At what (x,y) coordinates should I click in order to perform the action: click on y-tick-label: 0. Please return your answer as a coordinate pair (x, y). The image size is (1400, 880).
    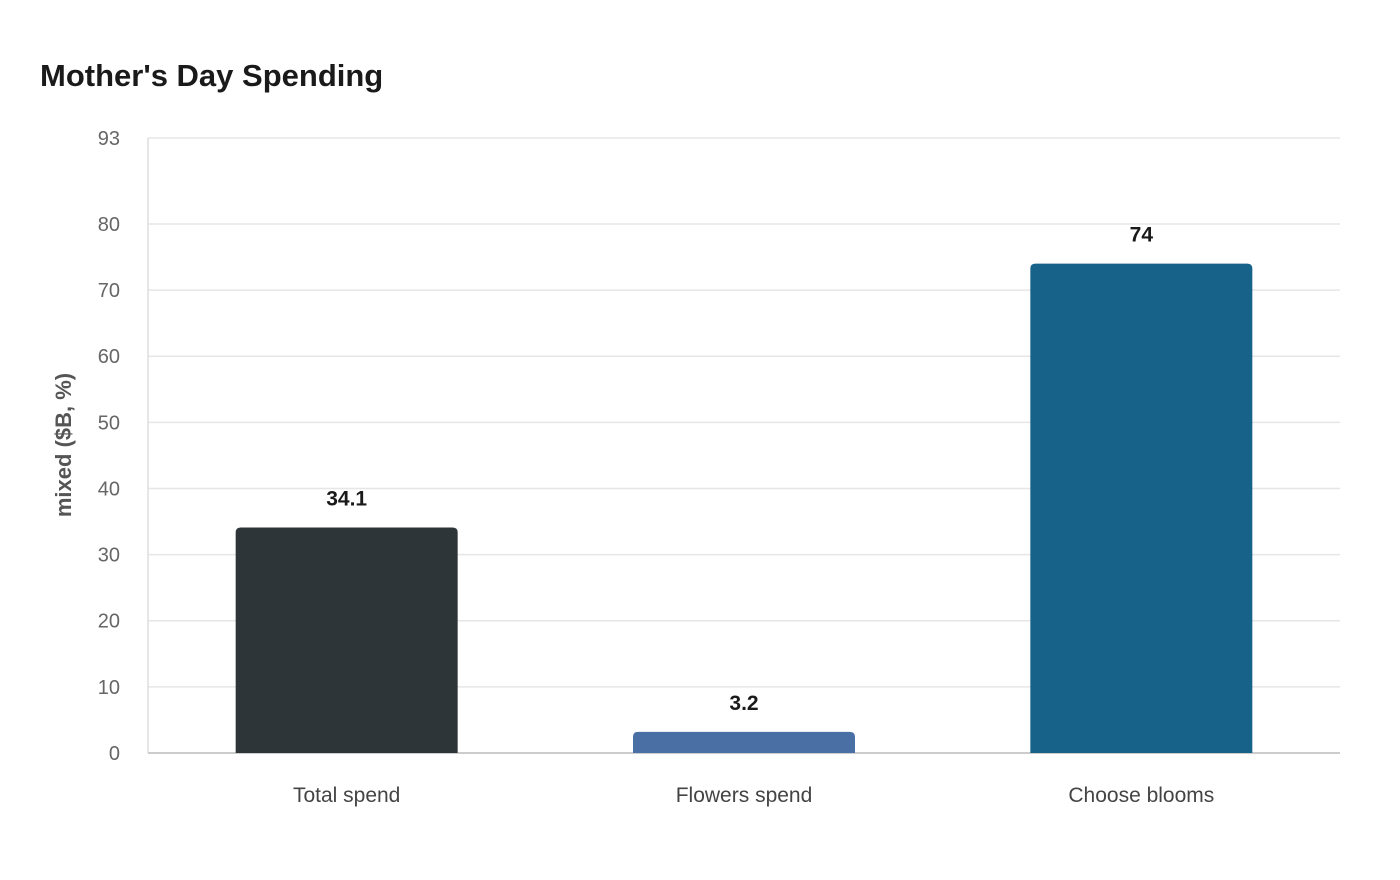
    Looking at the image, I should click on (114, 754).